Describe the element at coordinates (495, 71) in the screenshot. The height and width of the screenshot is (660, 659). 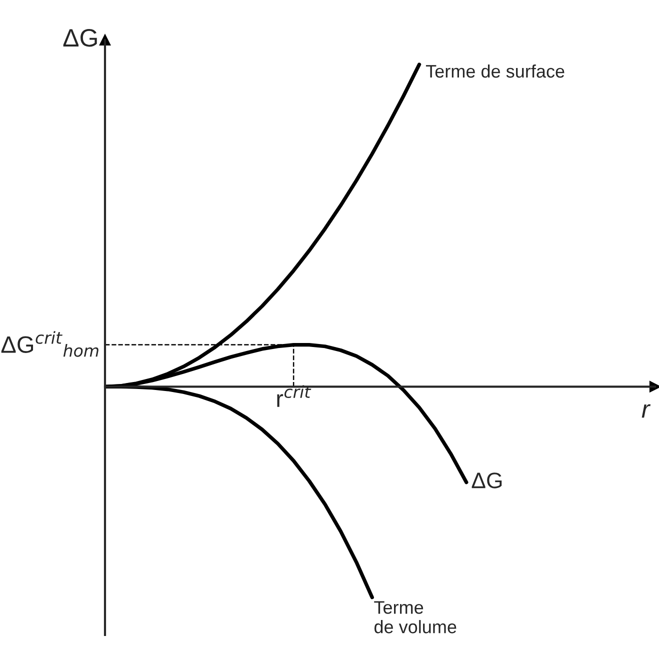
I see `series-label: Terme de surface` at that location.